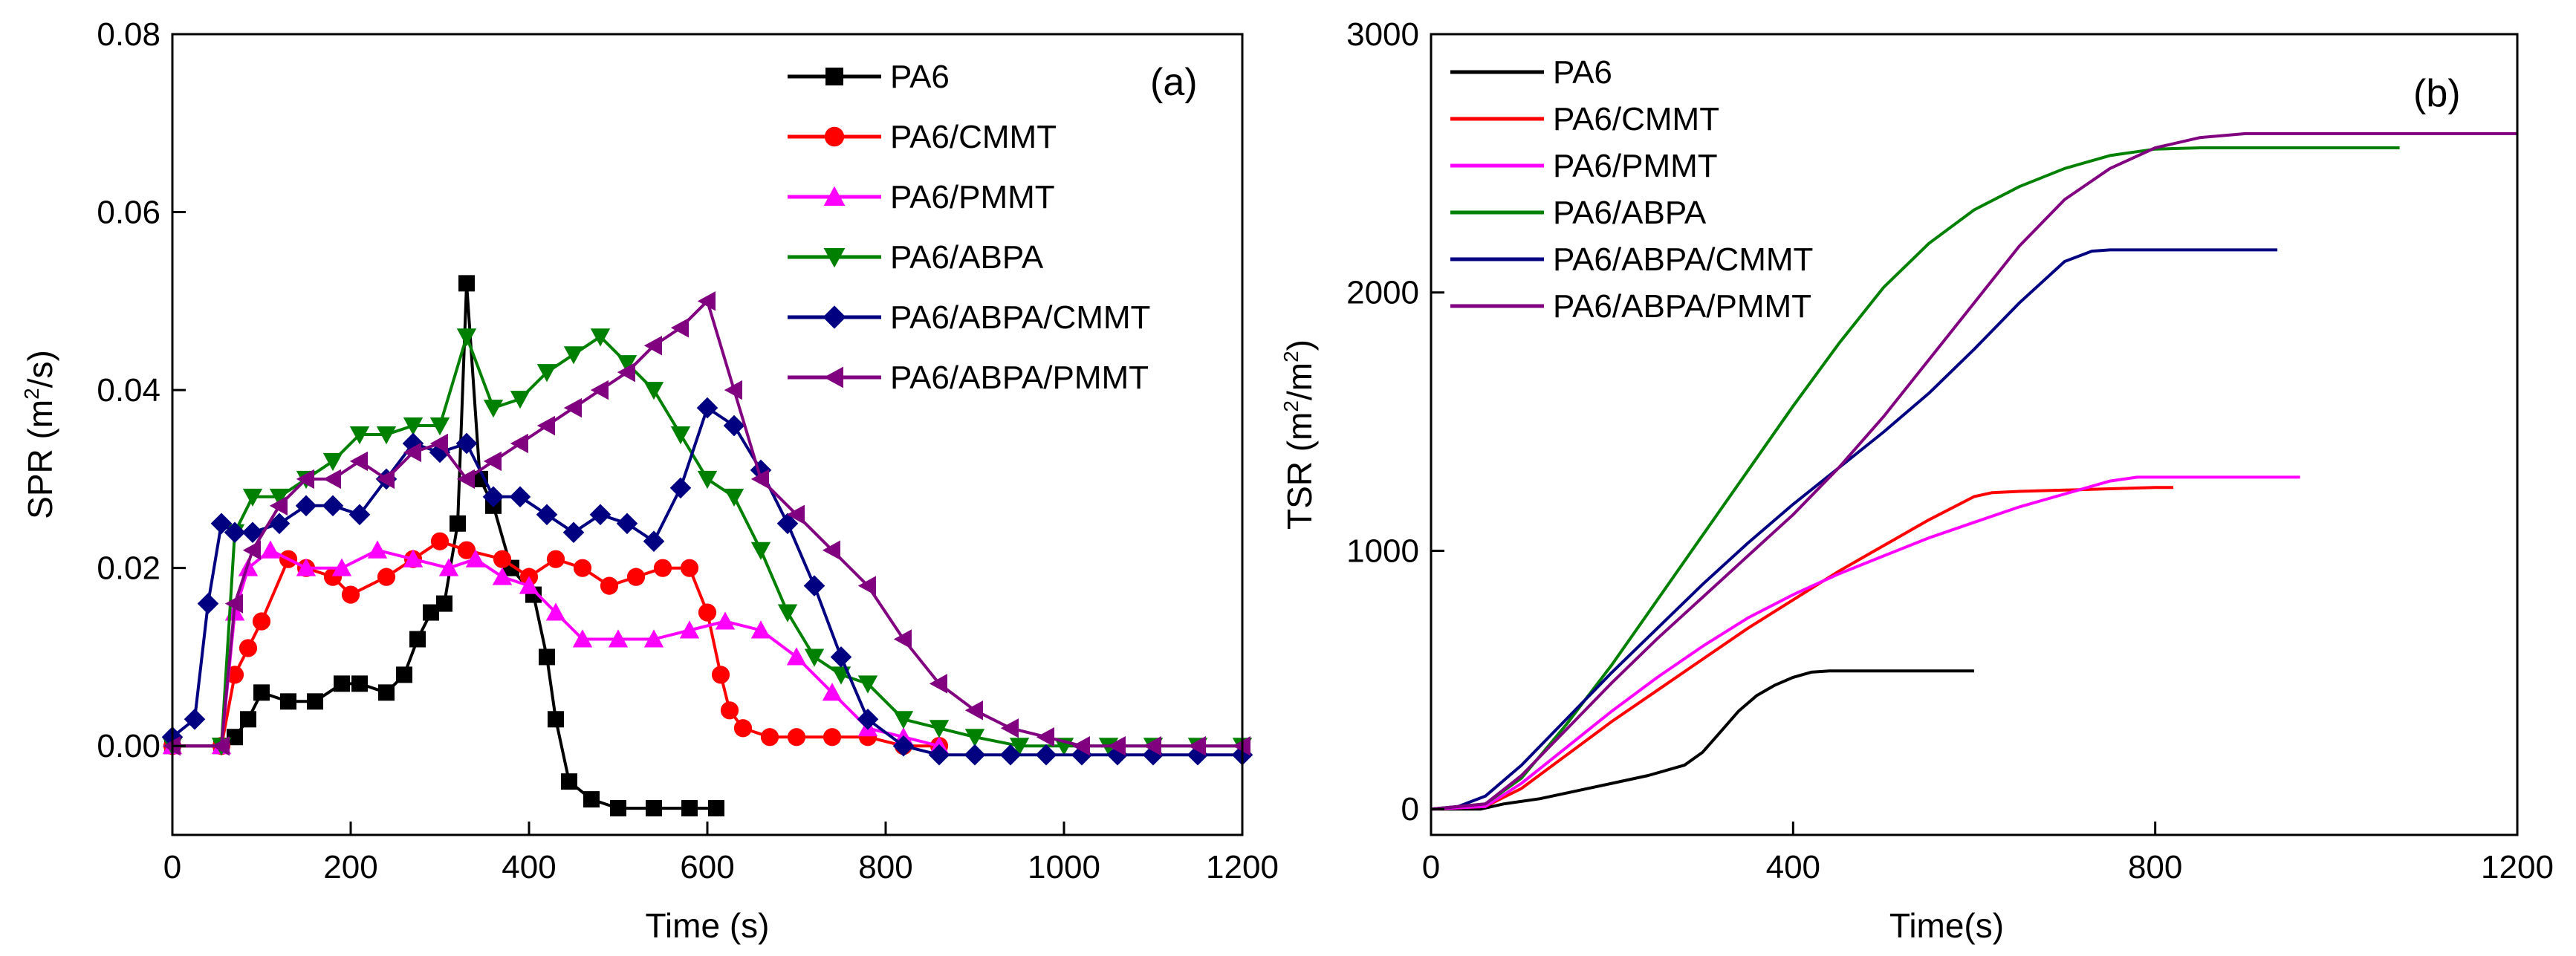 The width and height of the screenshot is (2576, 956). I want to click on y-tick-label: 2000, so click(1382, 293).